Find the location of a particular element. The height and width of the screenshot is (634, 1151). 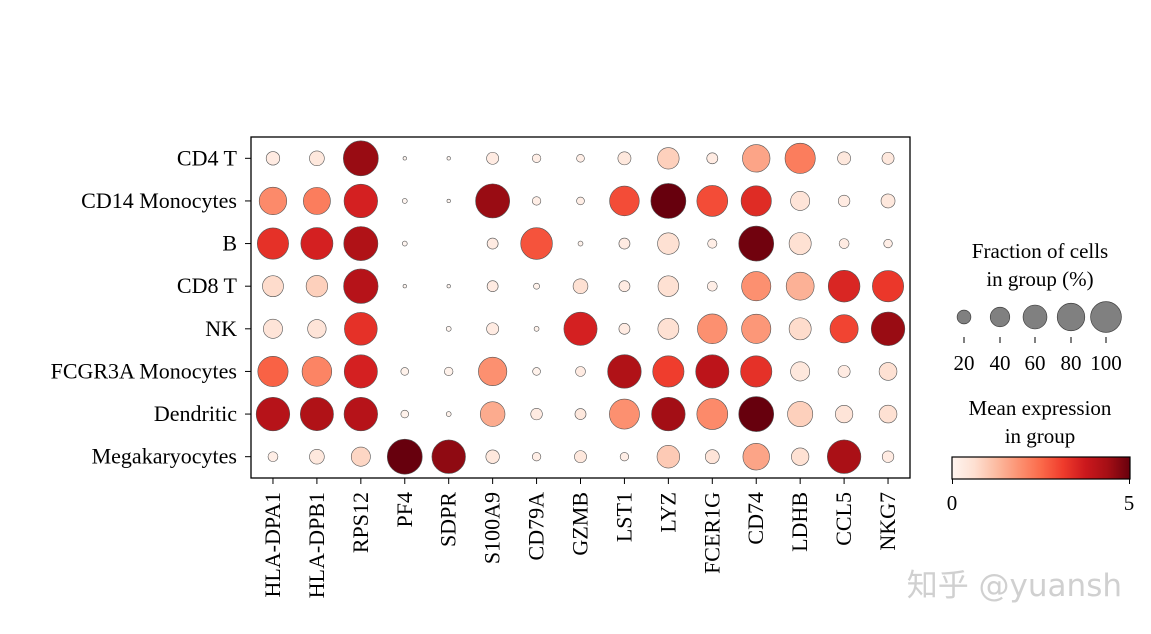

dot-LDHB-NK is located at coordinates (800, 329).